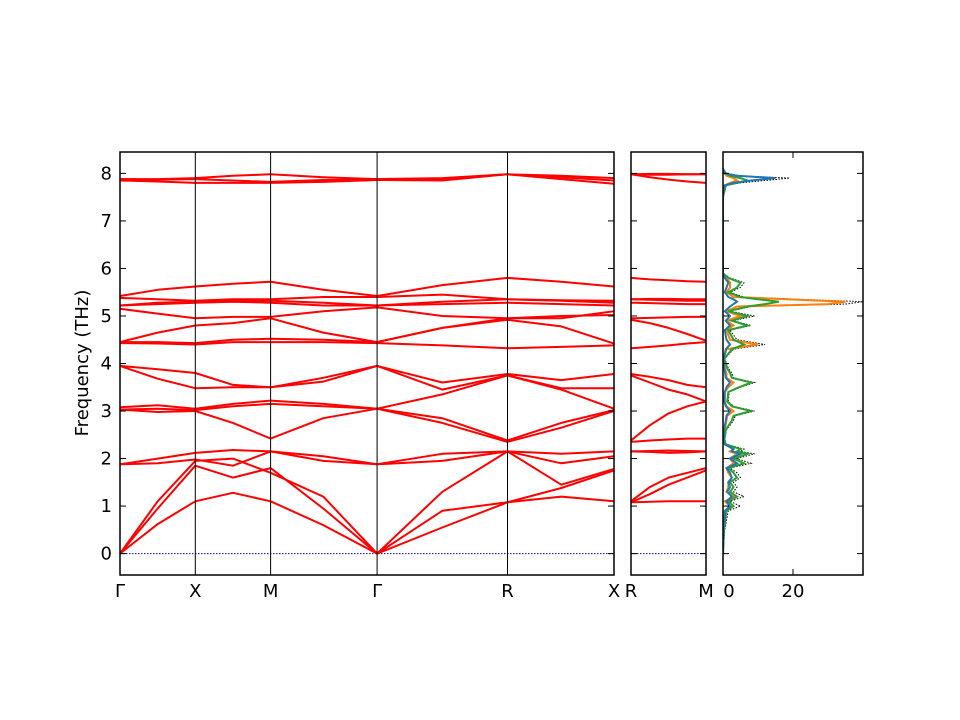  What do you see at coordinates (106, 221) in the screenshot?
I see `y-tick-label: 7` at bounding box center [106, 221].